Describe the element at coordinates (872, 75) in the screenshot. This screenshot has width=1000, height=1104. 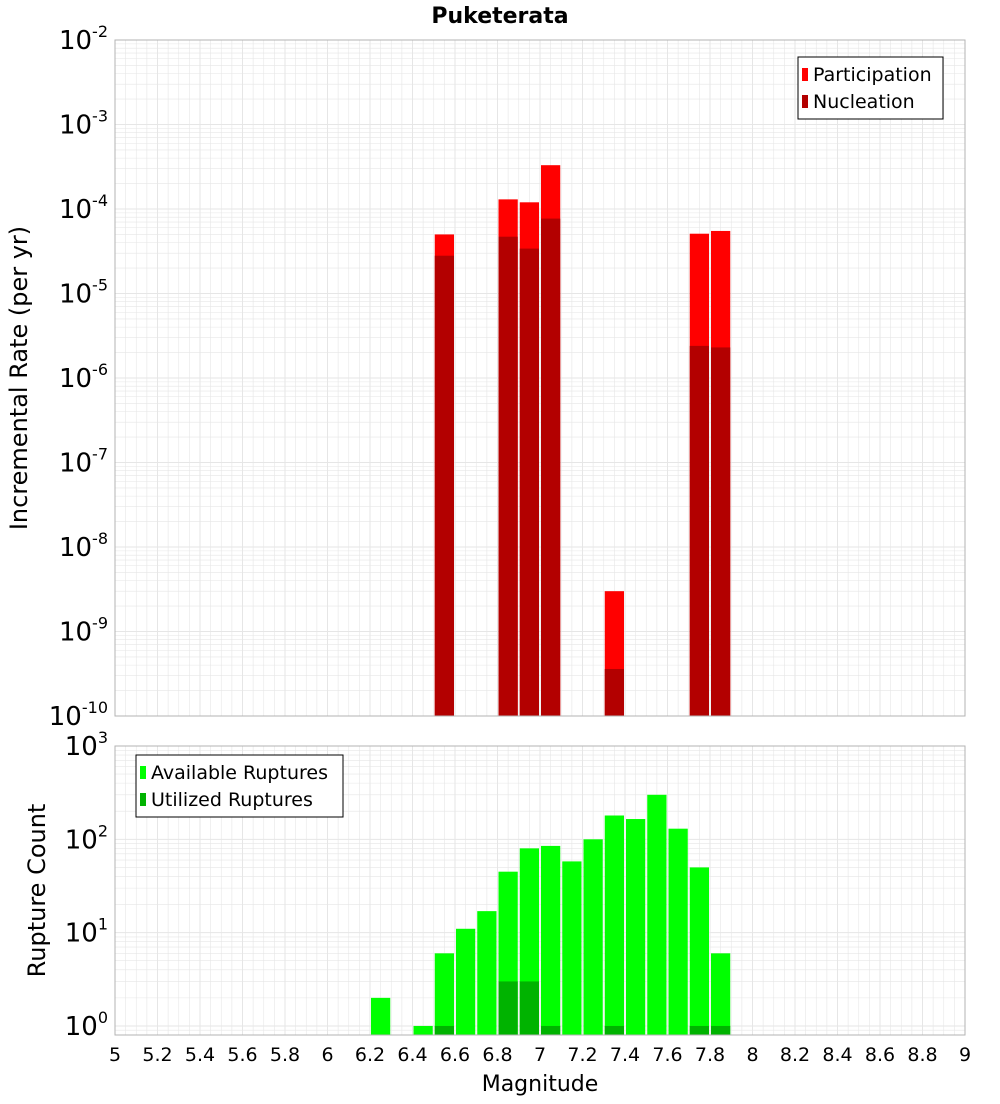
I see `top-legend-label: Participation` at that location.